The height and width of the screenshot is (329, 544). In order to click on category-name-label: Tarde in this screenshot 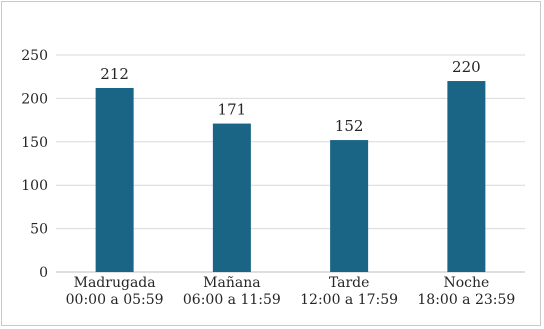, I will do `click(349, 283)`.